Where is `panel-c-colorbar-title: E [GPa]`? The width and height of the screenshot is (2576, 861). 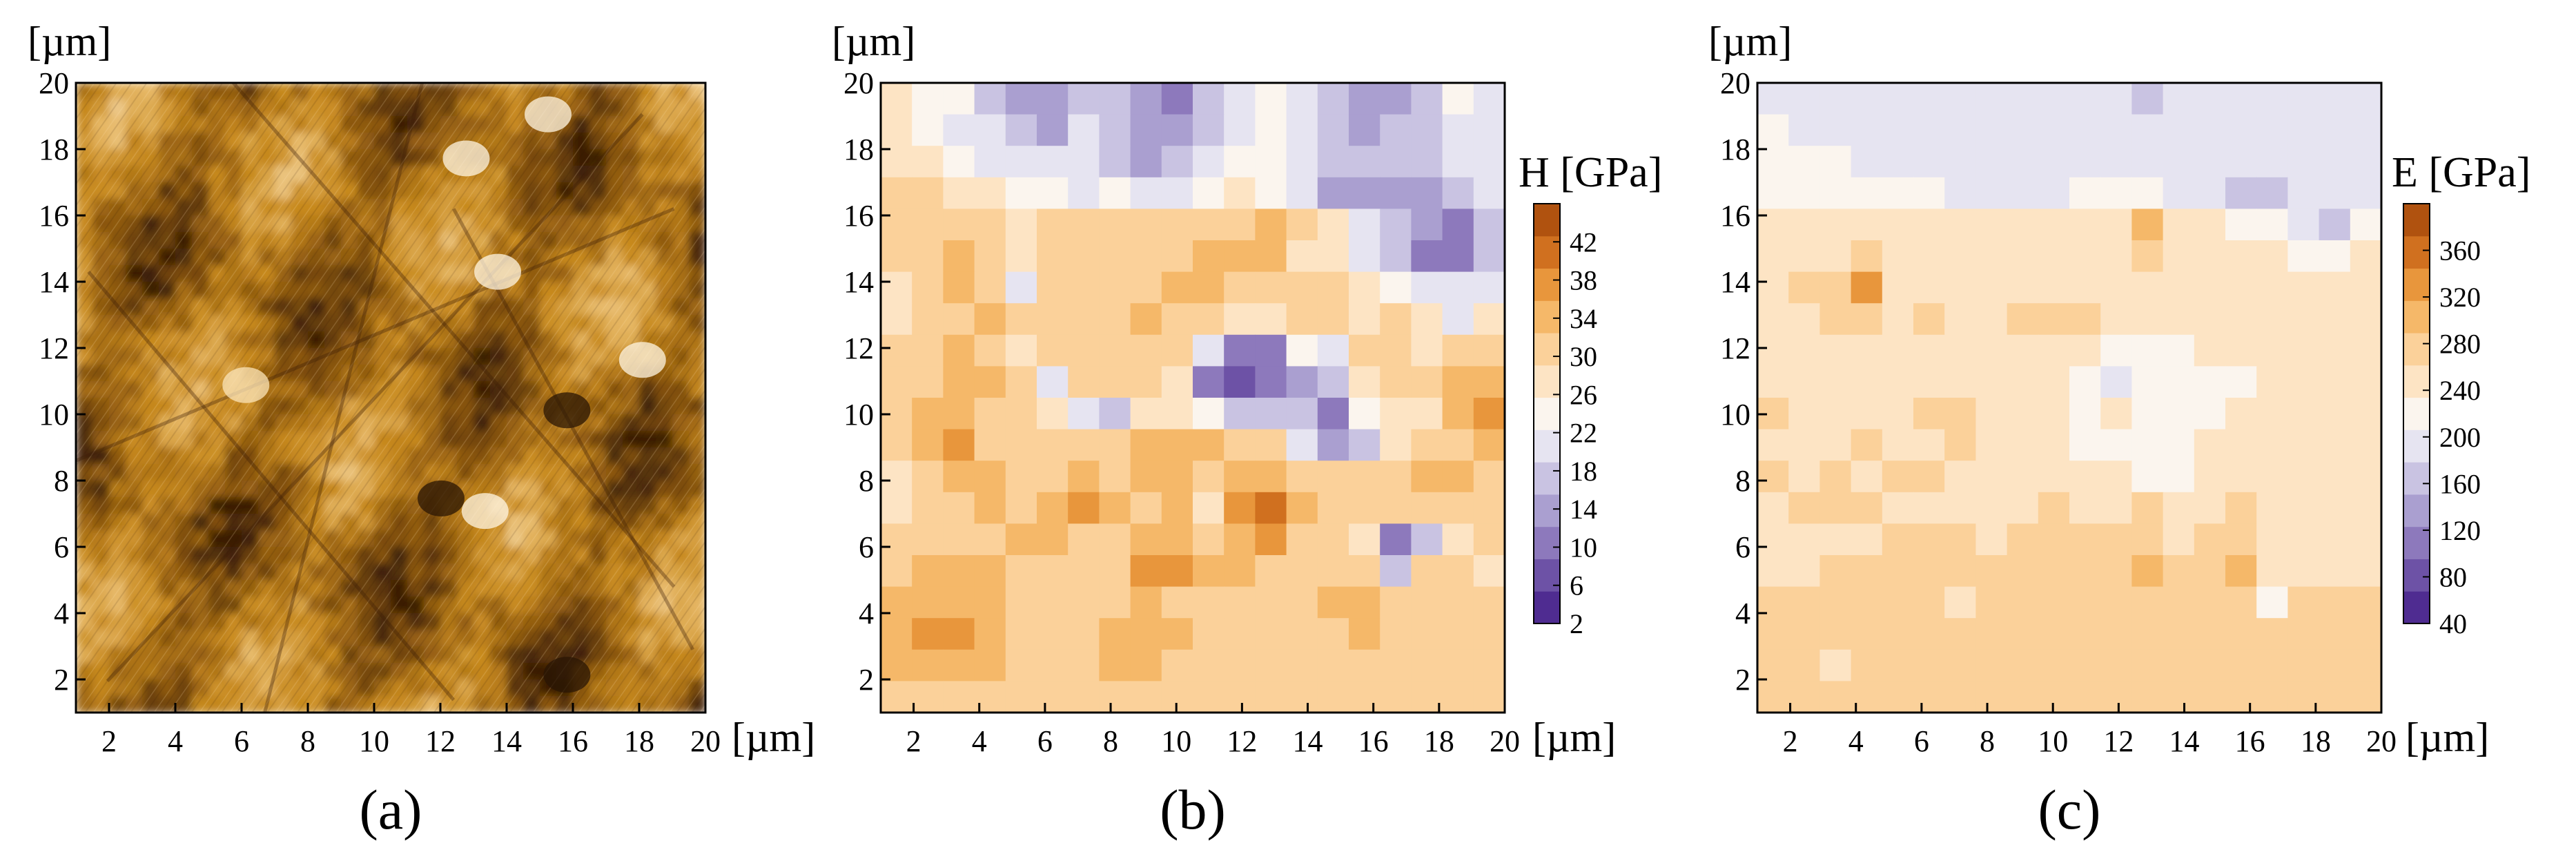
panel-c-colorbar-title: E [GPa] is located at coordinates (2461, 172).